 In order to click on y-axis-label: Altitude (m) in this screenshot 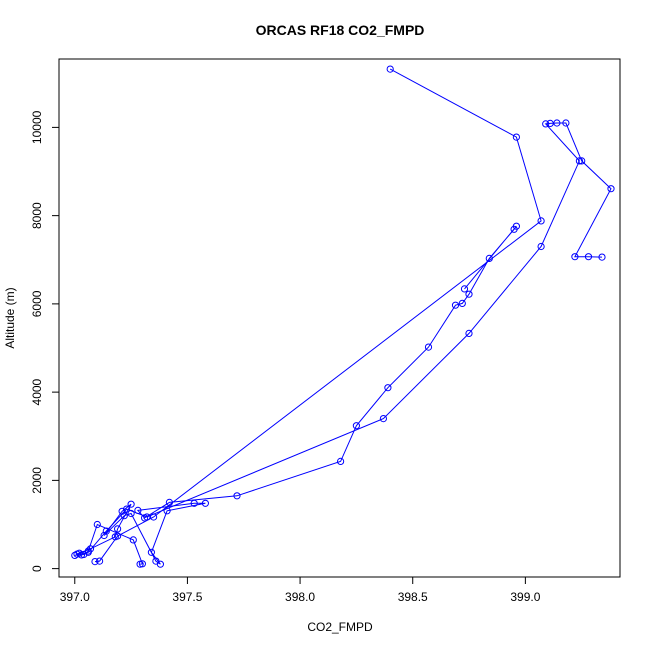, I will do `click(10, 317)`.